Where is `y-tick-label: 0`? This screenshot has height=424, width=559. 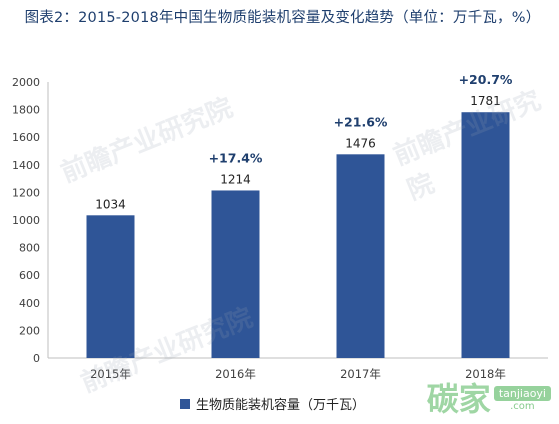 y-tick-label: 0 is located at coordinates (36, 358).